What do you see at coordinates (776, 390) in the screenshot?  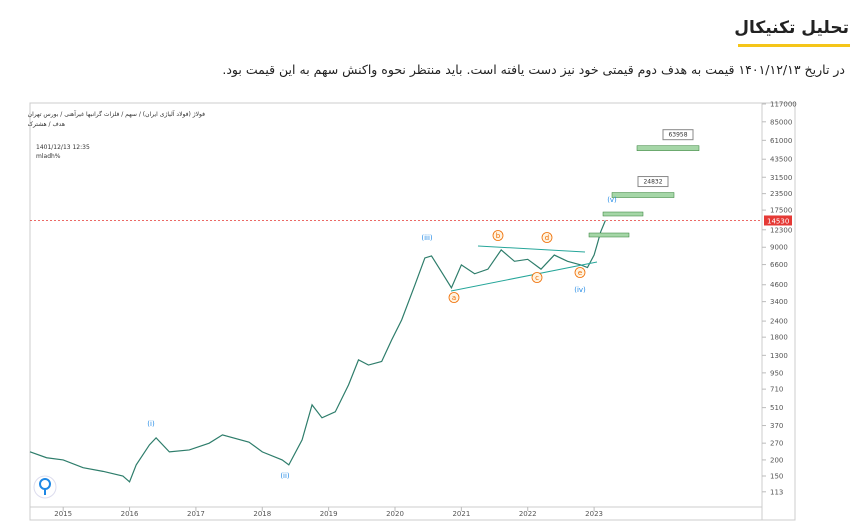 I see `y-tick-label: 710` at bounding box center [776, 390].